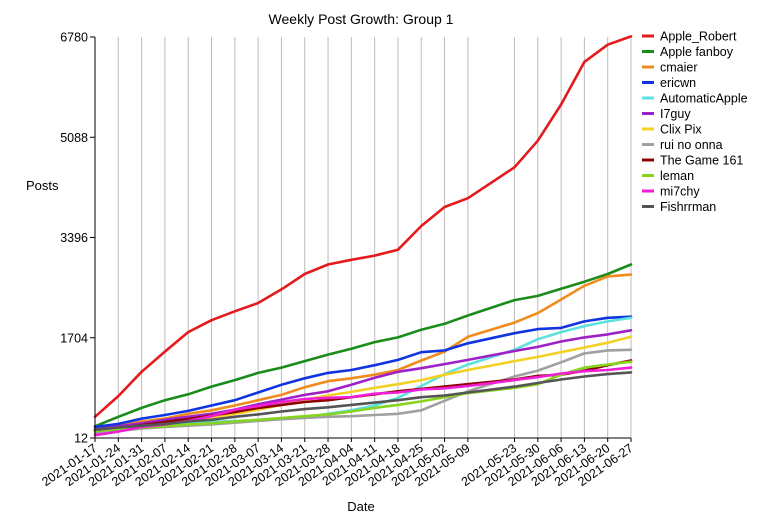 The width and height of the screenshot is (775, 525). What do you see at coordinates (42, 185) in the screenshot?
I see `y-axis-title: Posts` at bounding box center [42, 185].